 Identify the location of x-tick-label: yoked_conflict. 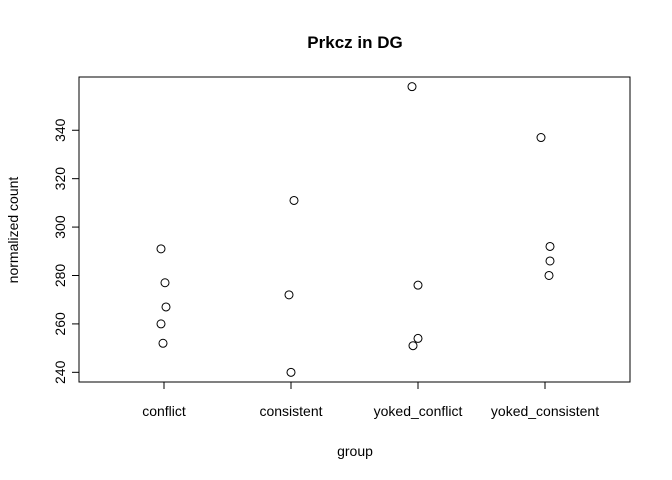
(418, 411).